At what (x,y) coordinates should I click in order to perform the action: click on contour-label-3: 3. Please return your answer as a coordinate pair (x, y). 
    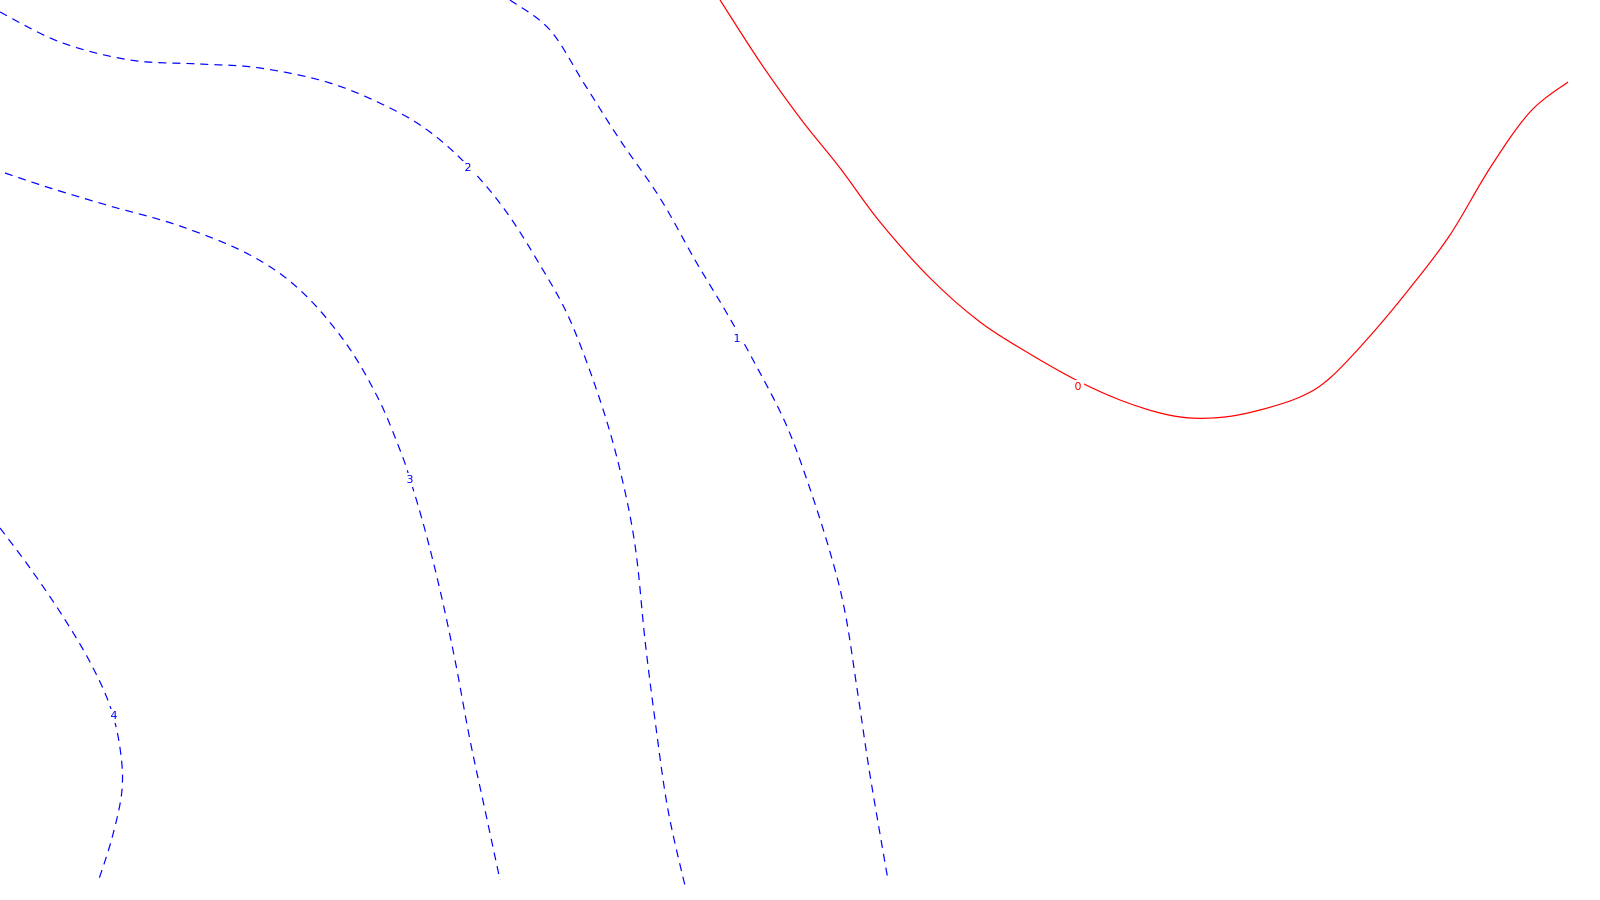
    Looking at the image, I should click on (410, 479).